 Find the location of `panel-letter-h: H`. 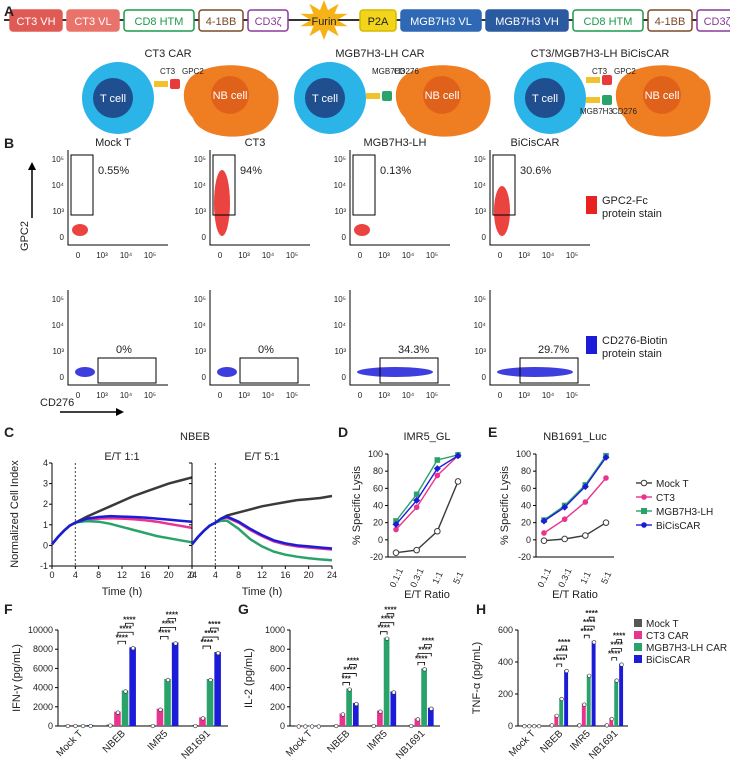

panel-letter-h: H is located at coordinates (481, 609).